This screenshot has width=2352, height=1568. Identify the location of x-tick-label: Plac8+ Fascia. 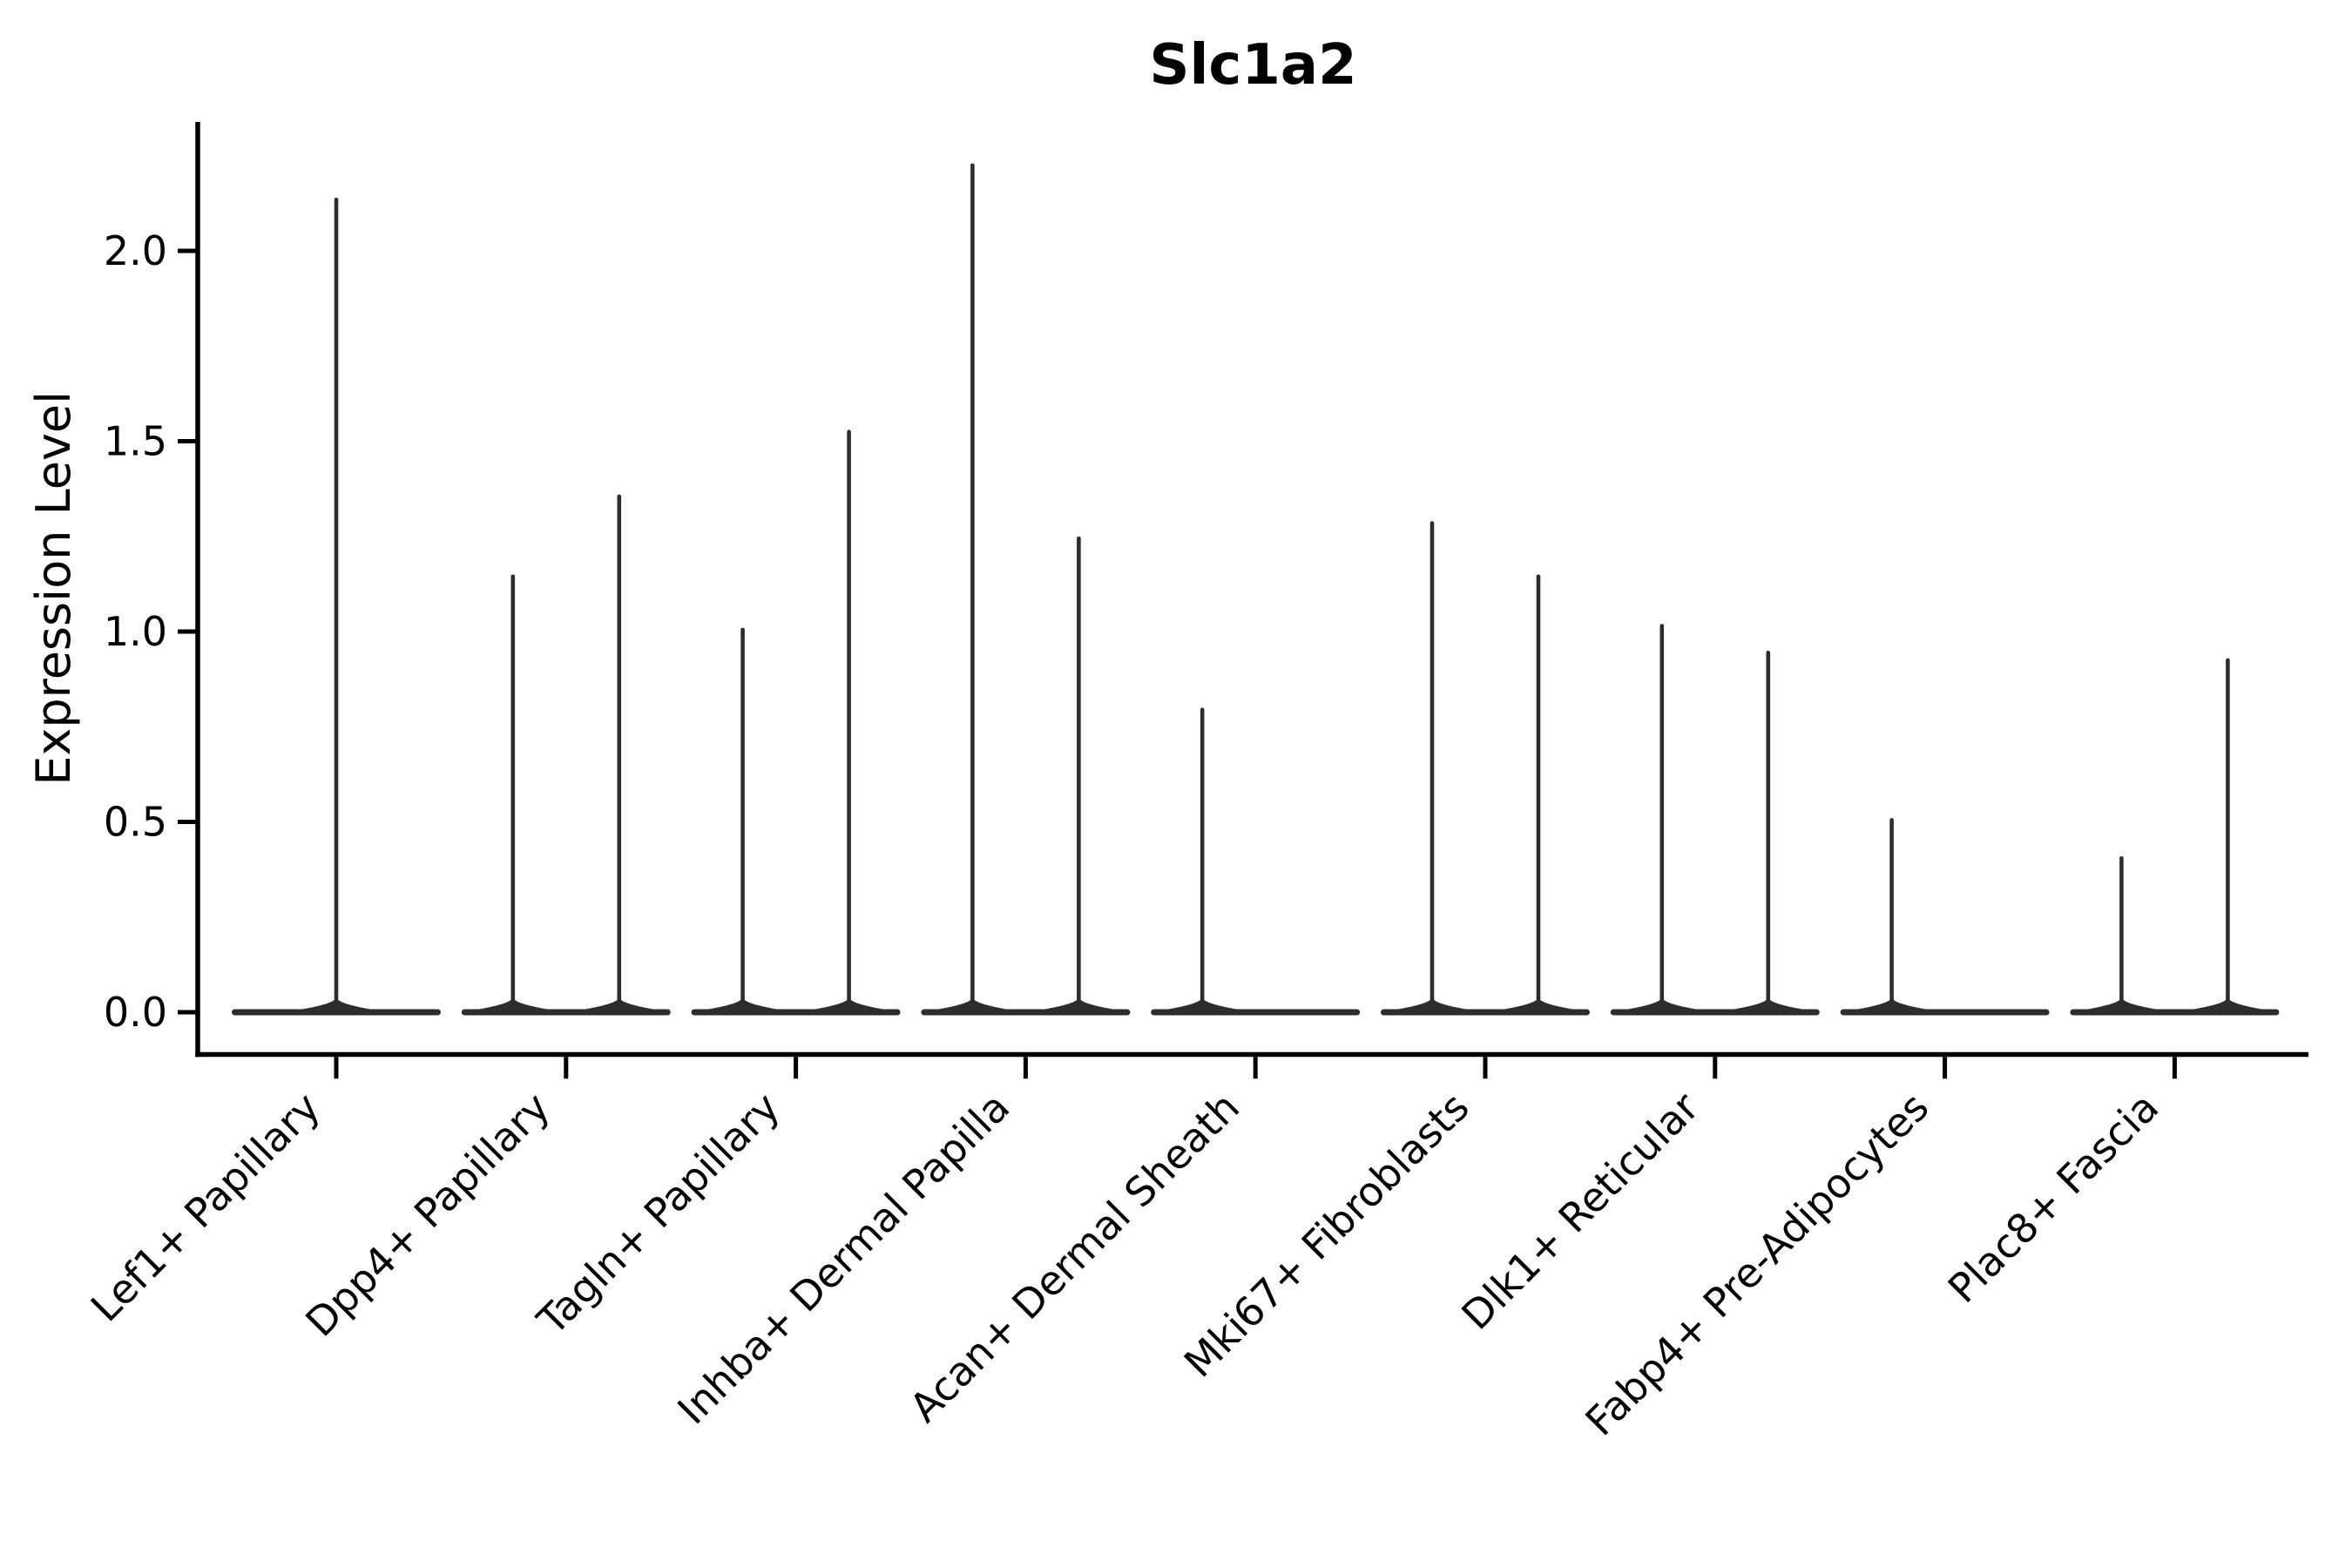
(2053, 1198).